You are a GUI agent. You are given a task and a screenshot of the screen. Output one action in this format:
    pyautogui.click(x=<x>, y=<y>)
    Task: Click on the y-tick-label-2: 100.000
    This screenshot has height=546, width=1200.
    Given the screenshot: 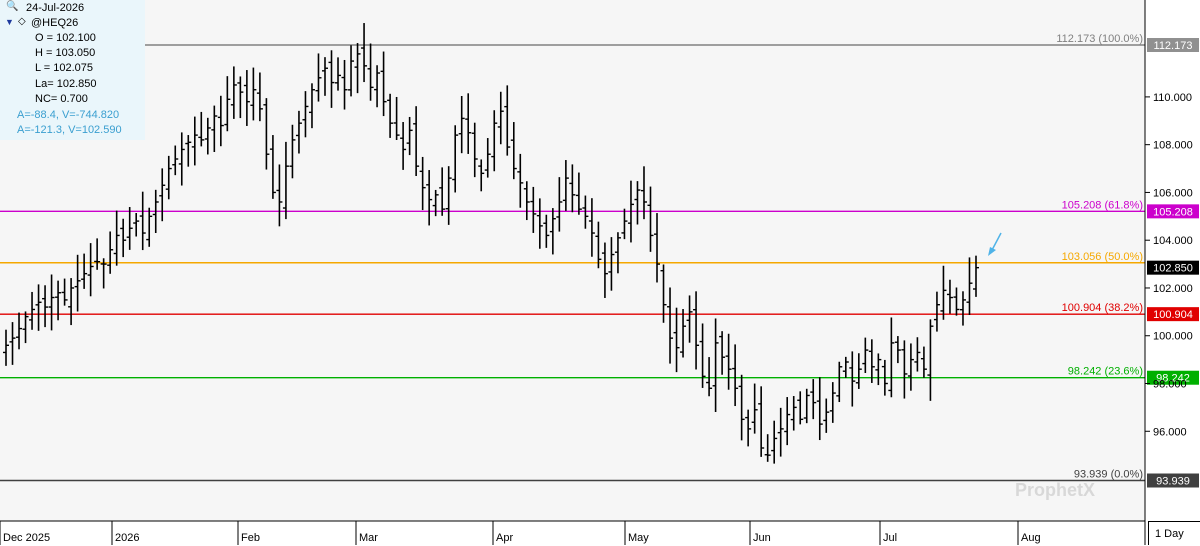 What is the action you would take?
    pyautogui.click(x=1173, y=337)
    